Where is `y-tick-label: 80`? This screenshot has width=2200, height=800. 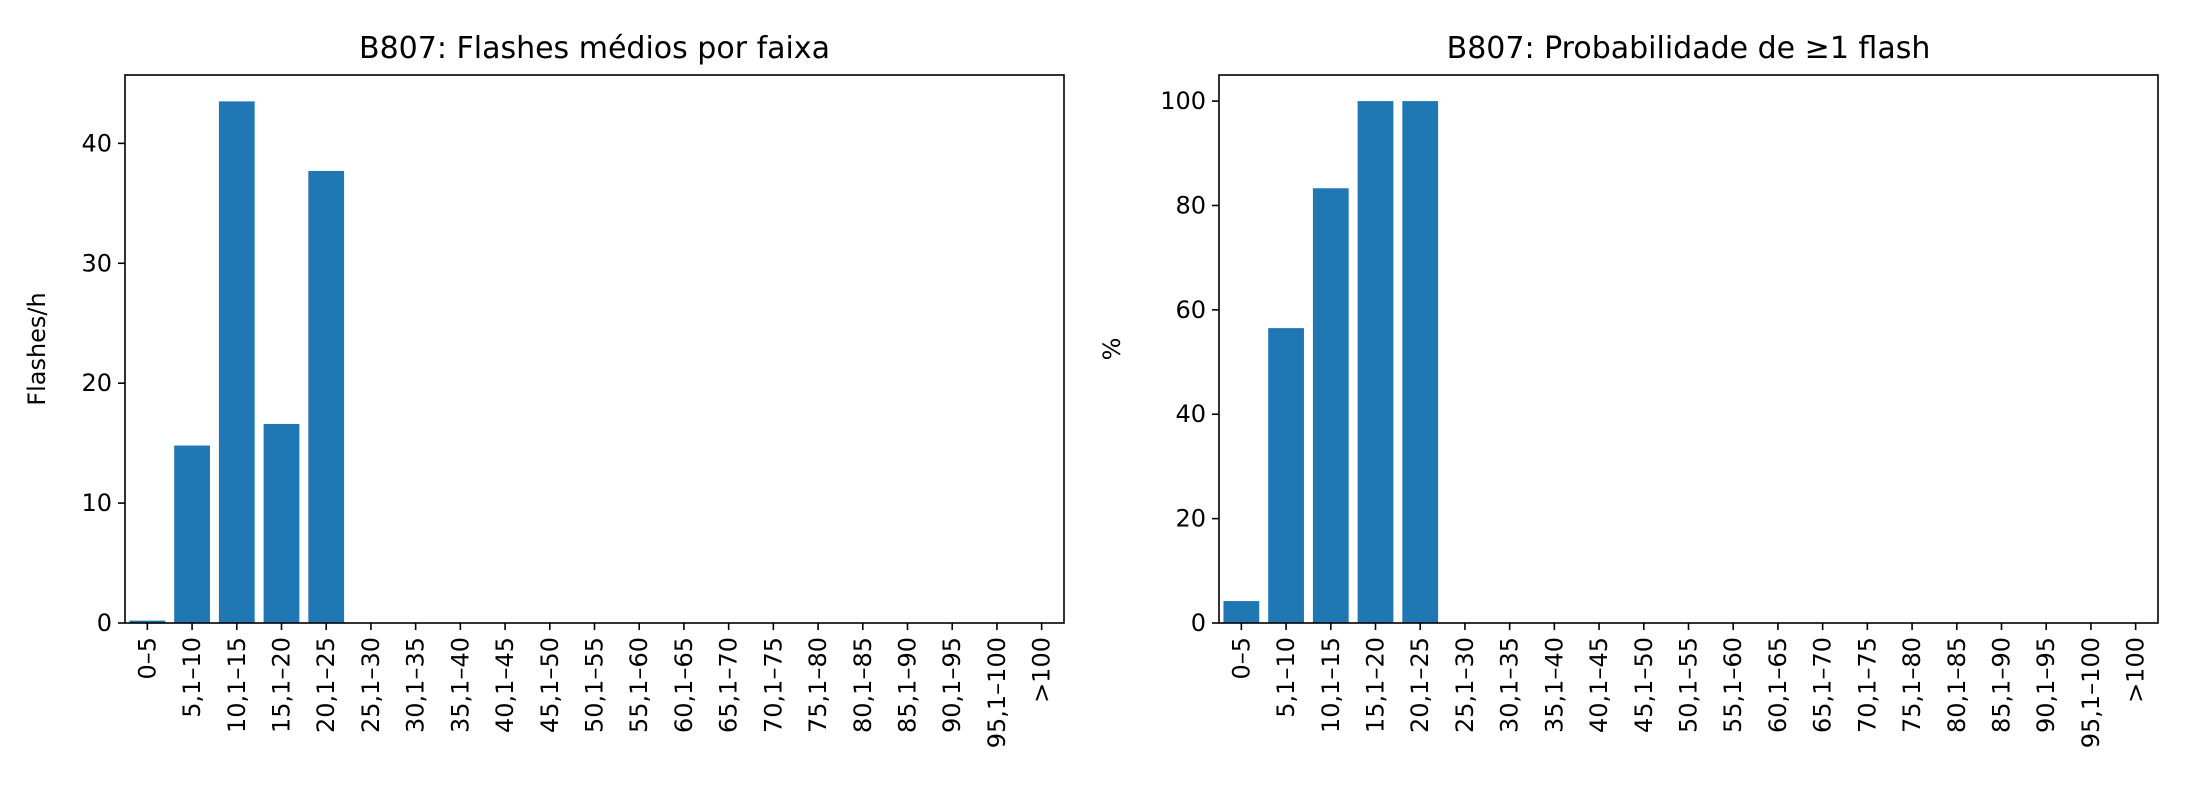 y-tick-label: 80 is located at coordinates (1190, 205).